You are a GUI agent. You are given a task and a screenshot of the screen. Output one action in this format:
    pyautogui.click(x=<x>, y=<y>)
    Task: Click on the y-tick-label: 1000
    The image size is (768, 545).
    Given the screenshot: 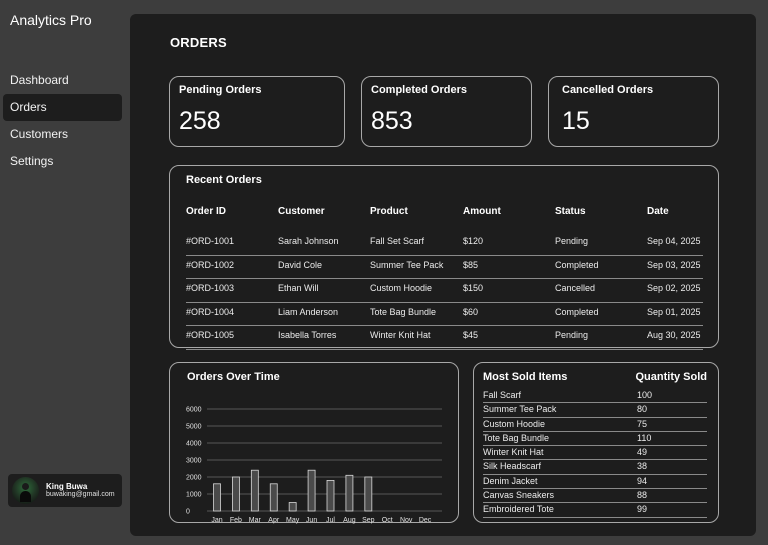 What is the action you would take?
    pyautogui.click(x=194, y=495)
    